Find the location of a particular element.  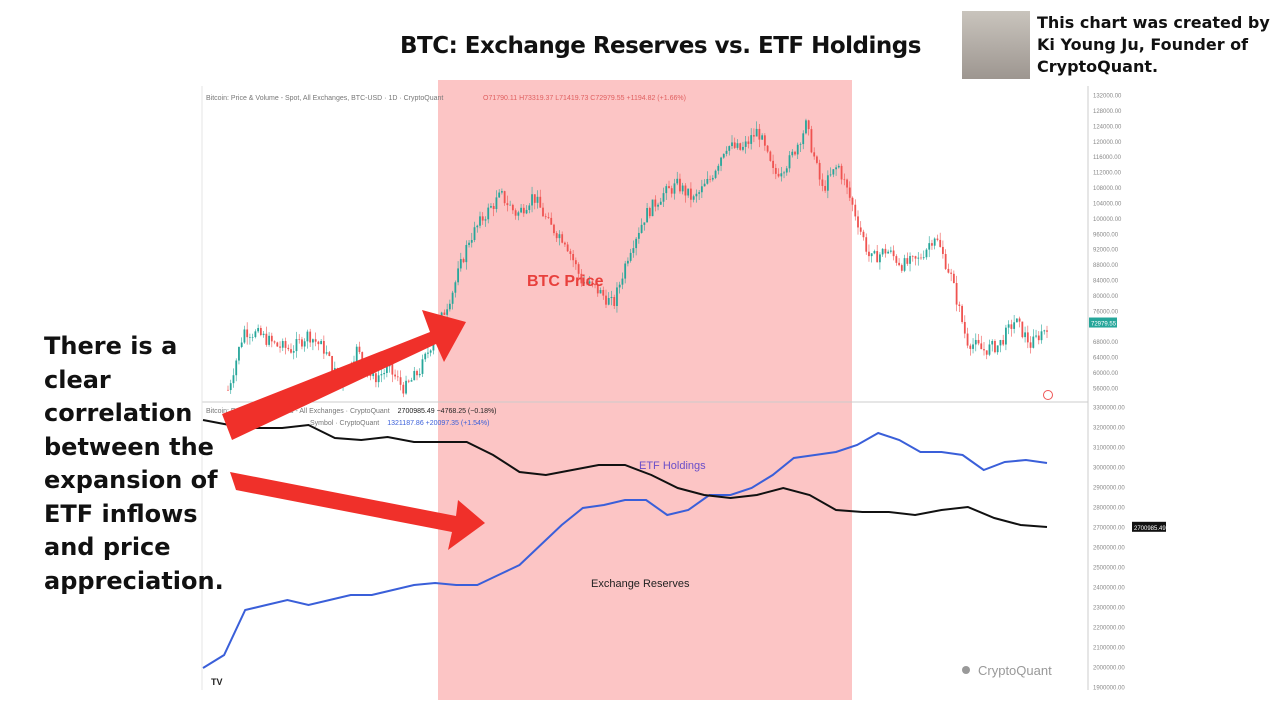

y-tick-lower: 3200000.00 is located at coordinates (1109, 429).